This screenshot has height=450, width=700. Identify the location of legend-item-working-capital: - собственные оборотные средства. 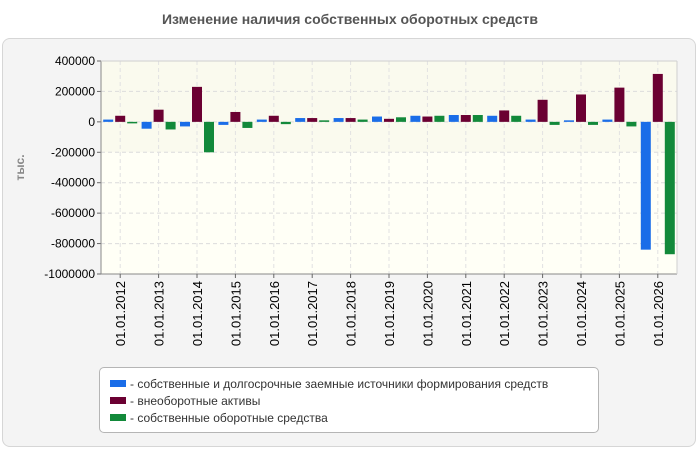
(354, 417).